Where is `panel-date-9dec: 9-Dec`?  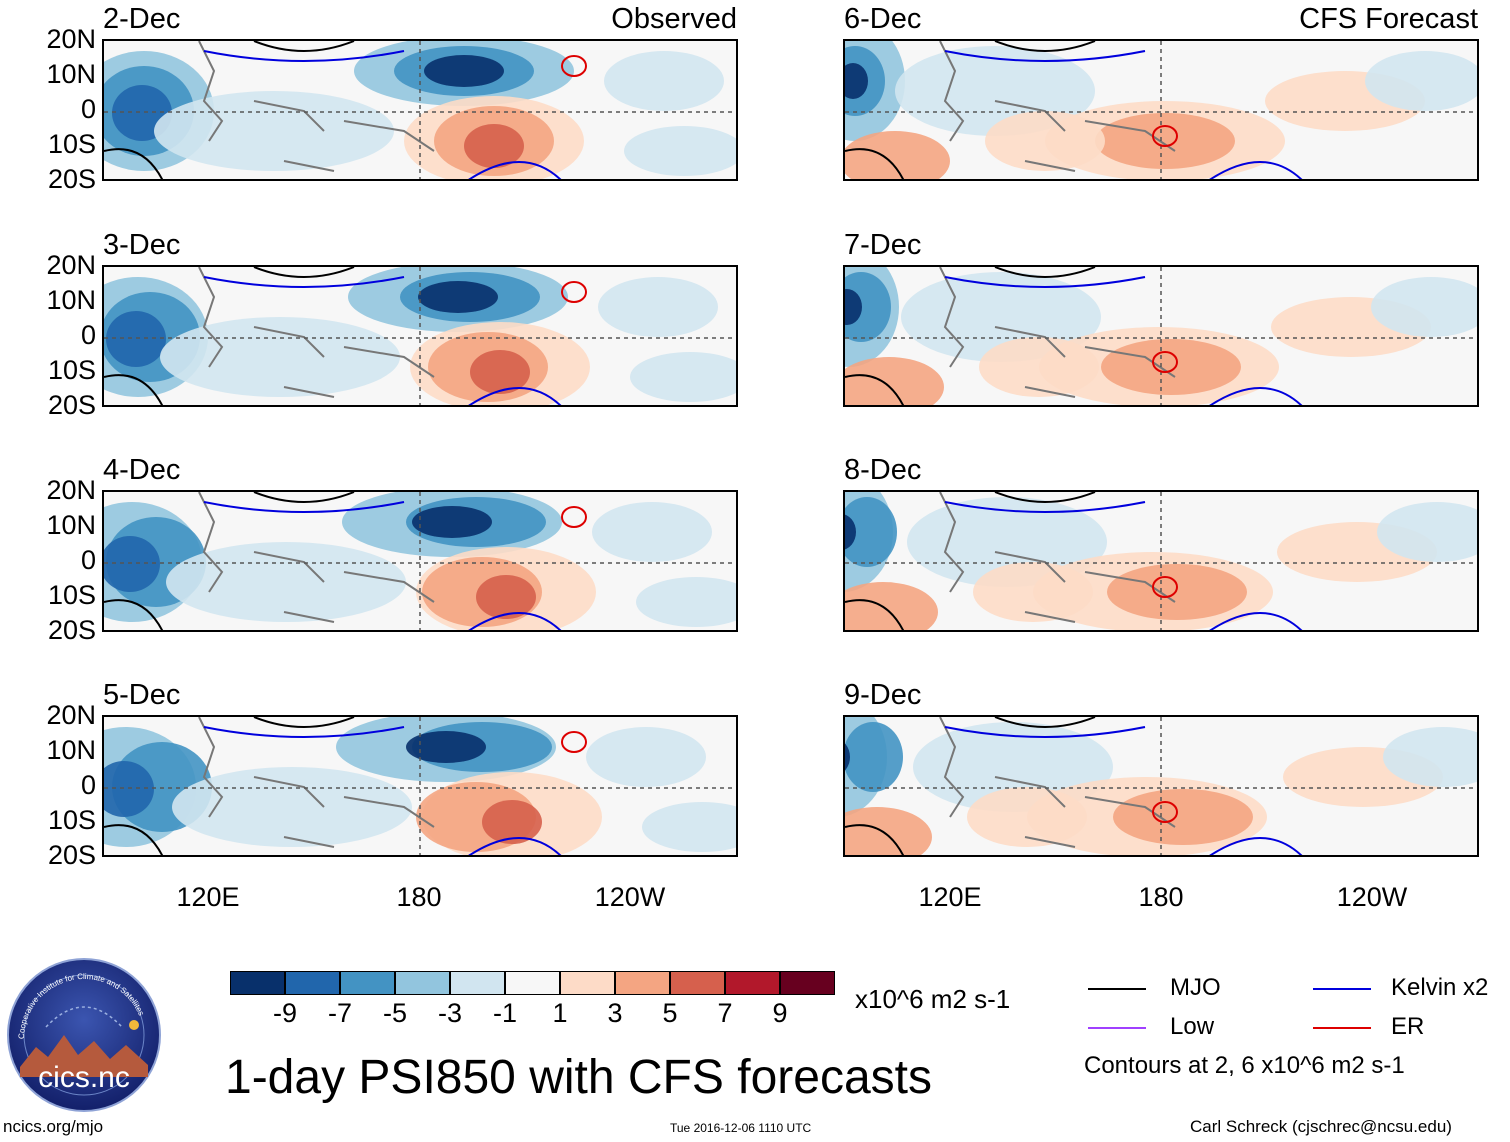 panel-date-9dec: 9-Dec is located at coordinates (883, 695).